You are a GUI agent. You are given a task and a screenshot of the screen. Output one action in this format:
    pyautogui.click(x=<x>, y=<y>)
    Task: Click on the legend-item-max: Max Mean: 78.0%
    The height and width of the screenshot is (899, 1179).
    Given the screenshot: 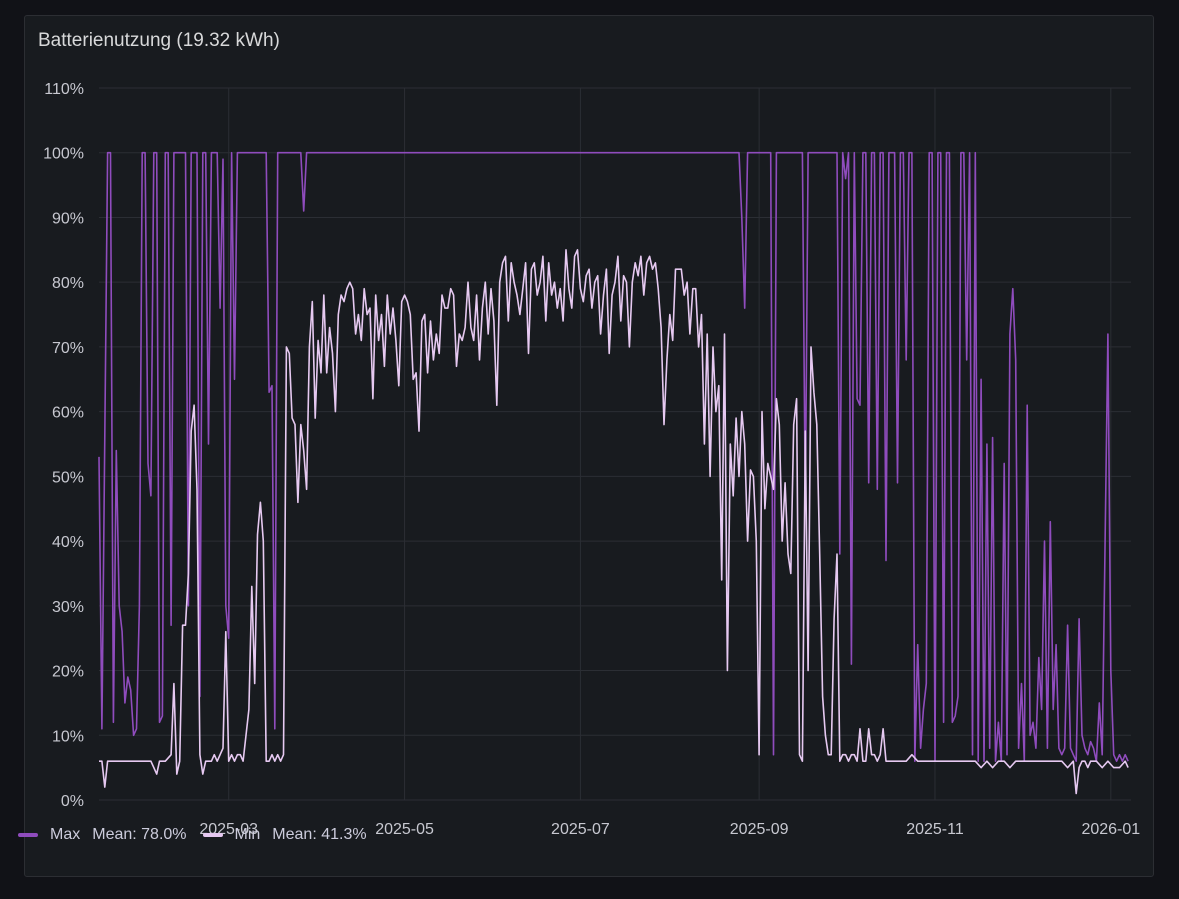 What is the action you would take?
    pyautogui.click(x=102, y=835)
    